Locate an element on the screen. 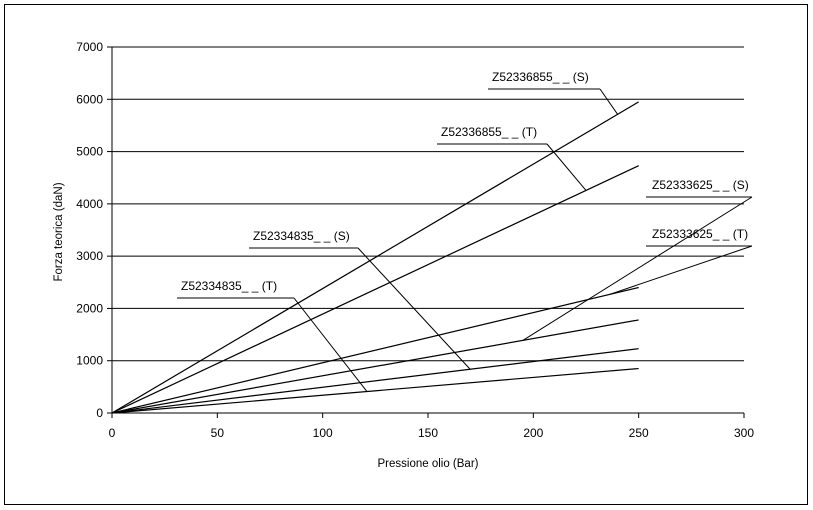 The height and width of the screenshot is (510, 813). x-tick-label: 0 is located at coordinates (112, 433).